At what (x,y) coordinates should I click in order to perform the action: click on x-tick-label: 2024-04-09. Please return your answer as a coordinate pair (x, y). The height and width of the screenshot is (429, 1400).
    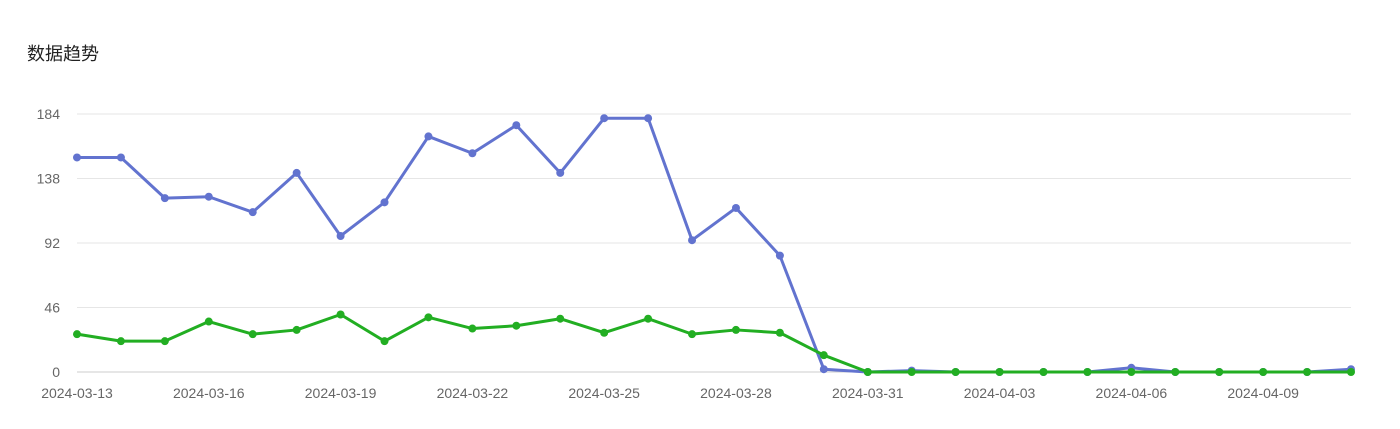
    Looking at the image, I should click on (1263, 393).